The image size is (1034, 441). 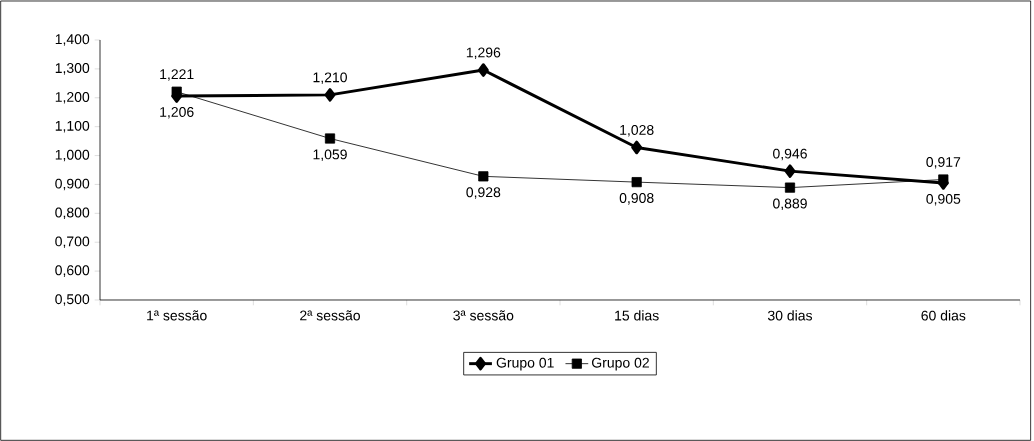 I want to click on x-tick-label: 2ª sessão, so click(x=330, y=315).